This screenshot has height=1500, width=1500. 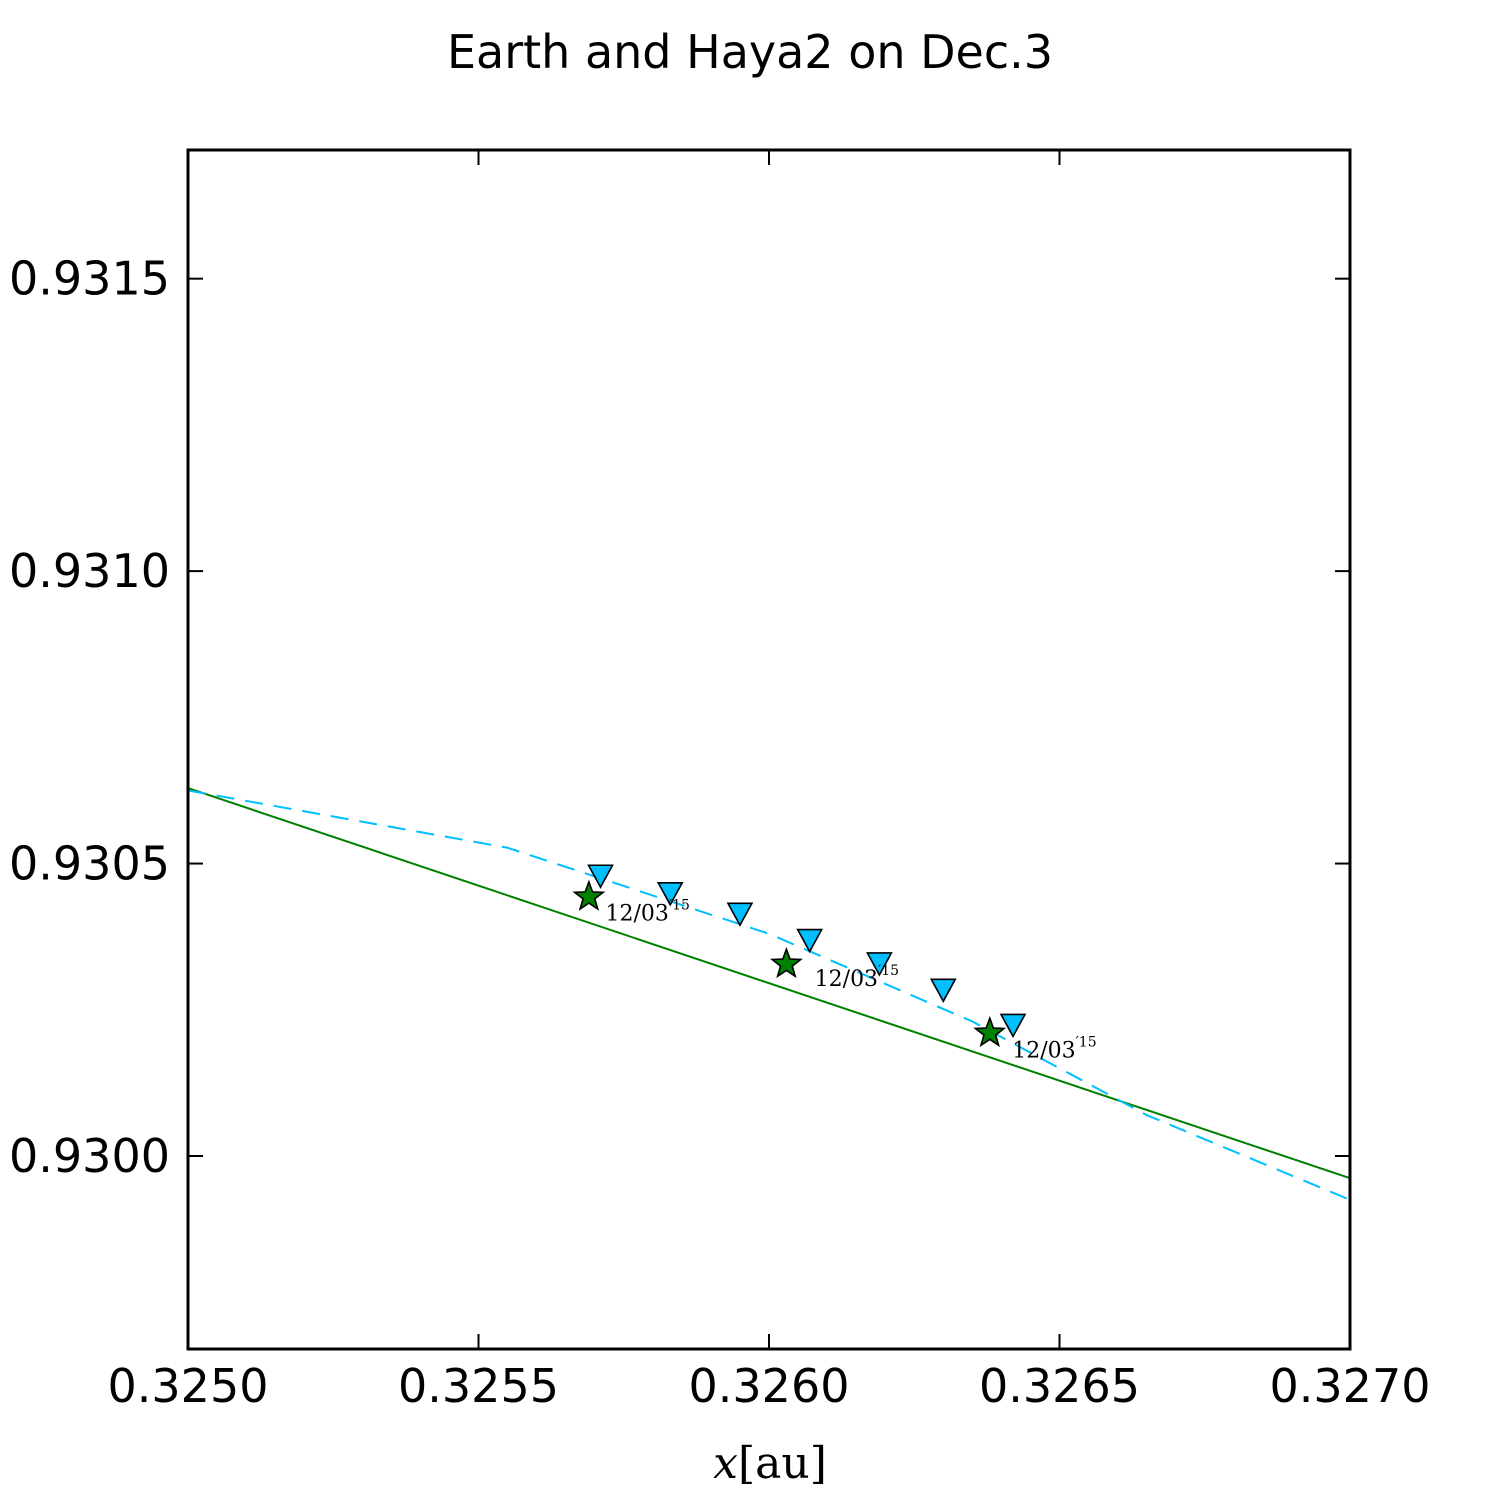 What do you see at coordinates (750, 52) in the screenshot?
I see `chart-title: Earth and Haya2 on Dec.3` at bounding box center [750, 52].